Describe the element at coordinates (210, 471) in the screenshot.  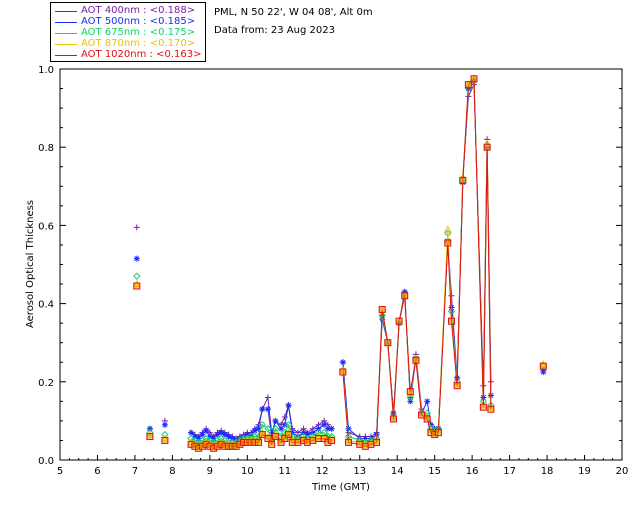
I see `x-tick-label: 9` at that location.